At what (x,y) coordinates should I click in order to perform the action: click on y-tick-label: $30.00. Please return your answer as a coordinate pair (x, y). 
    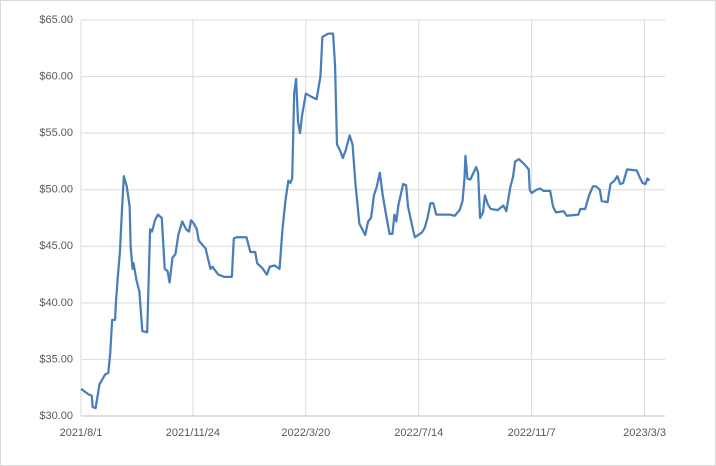
    Looking at the image, I should click on (56, 416).